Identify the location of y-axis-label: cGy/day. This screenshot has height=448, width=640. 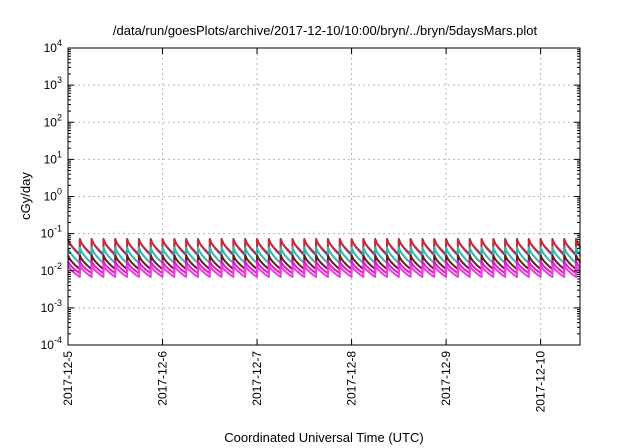
(25, 196).